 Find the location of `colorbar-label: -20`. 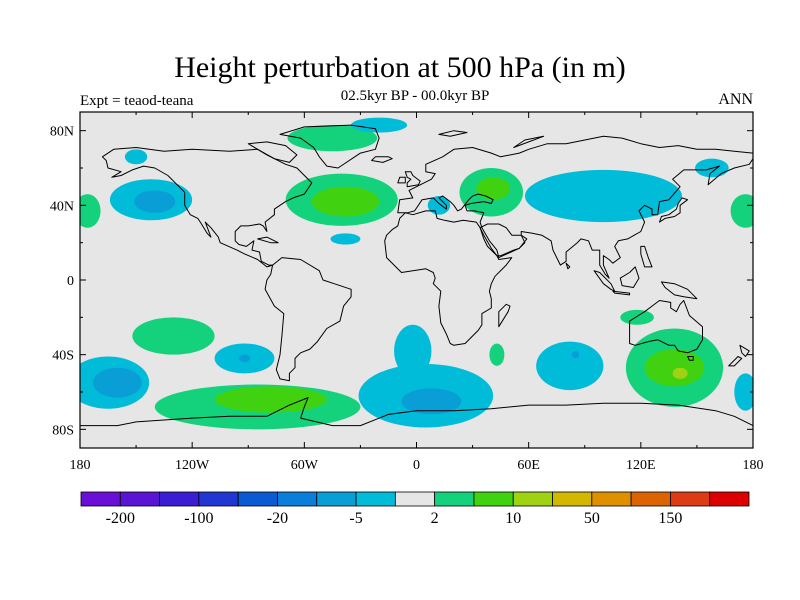

colorbar-label: -20 is located at coordinates (277, 518).